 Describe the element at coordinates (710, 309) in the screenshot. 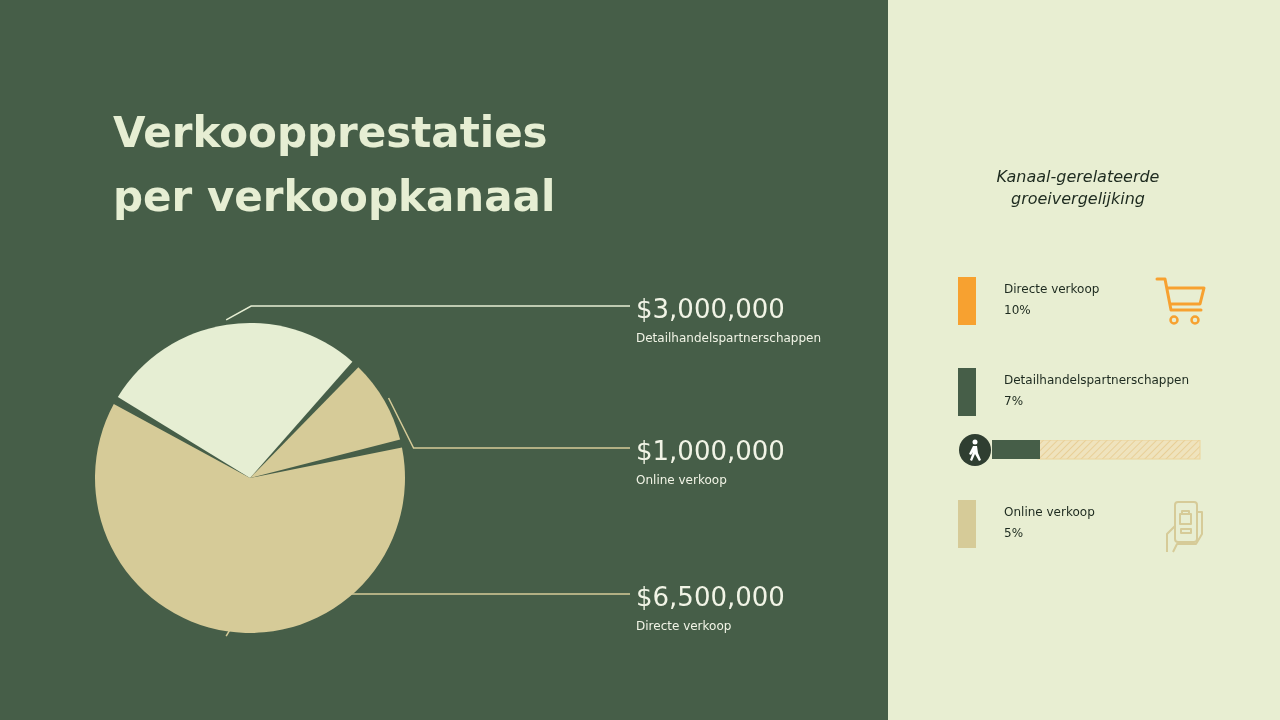

I see `data-label: $3,000,000` at that location.